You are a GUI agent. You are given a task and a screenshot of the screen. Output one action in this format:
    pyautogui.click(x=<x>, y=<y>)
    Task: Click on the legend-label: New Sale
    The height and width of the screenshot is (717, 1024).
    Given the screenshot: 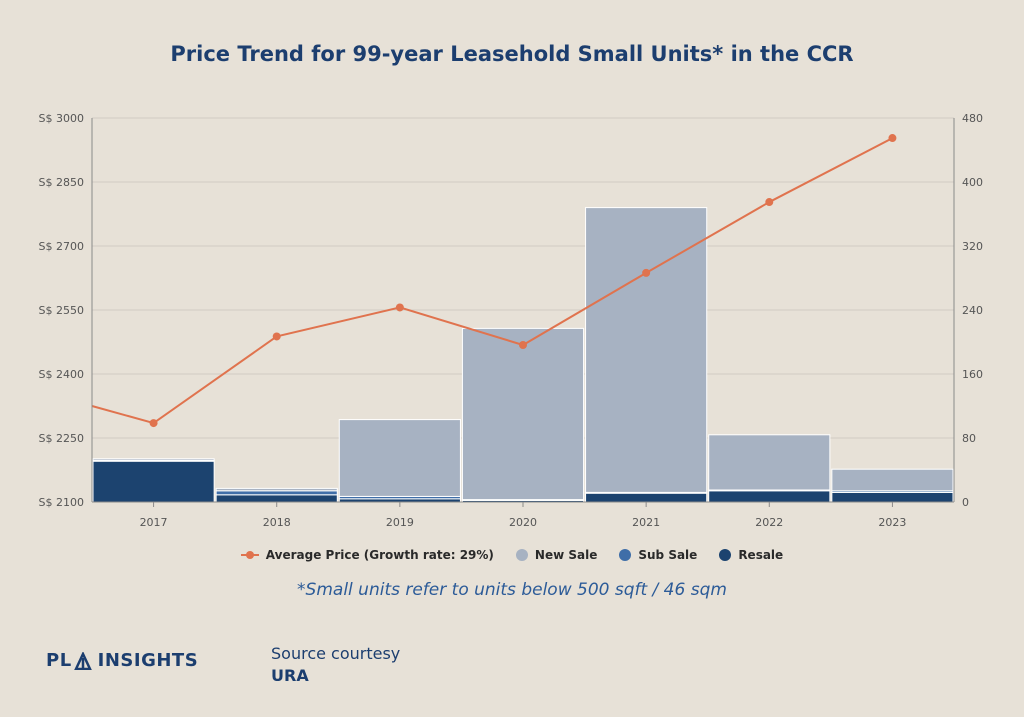 What is the action you would take?
    pyautogui.click(x=566, y=555)
    